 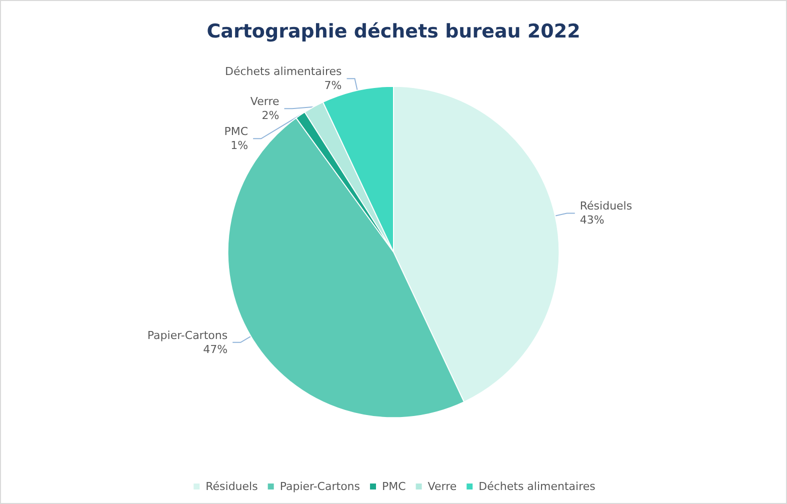 I want to click on data-label: 47%, so click(x=215, y=349).